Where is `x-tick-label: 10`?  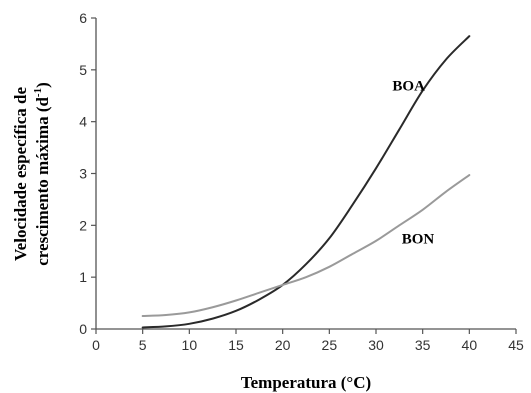
x-tick-label: 10 is located at coordinates (190, 345).